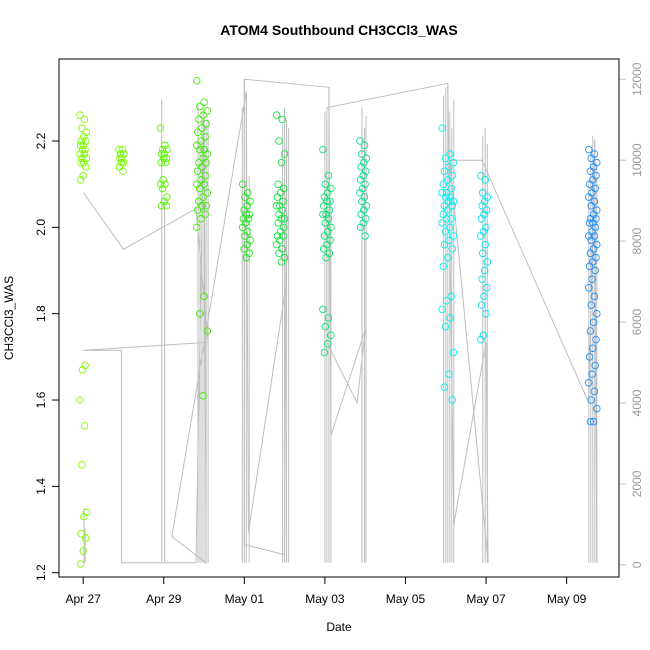 The width and height of the screenshot is (650, 650). Describe the element at coordinates (245, 599) in the screenshot. I see `x-tick-label: May 01` at that location.